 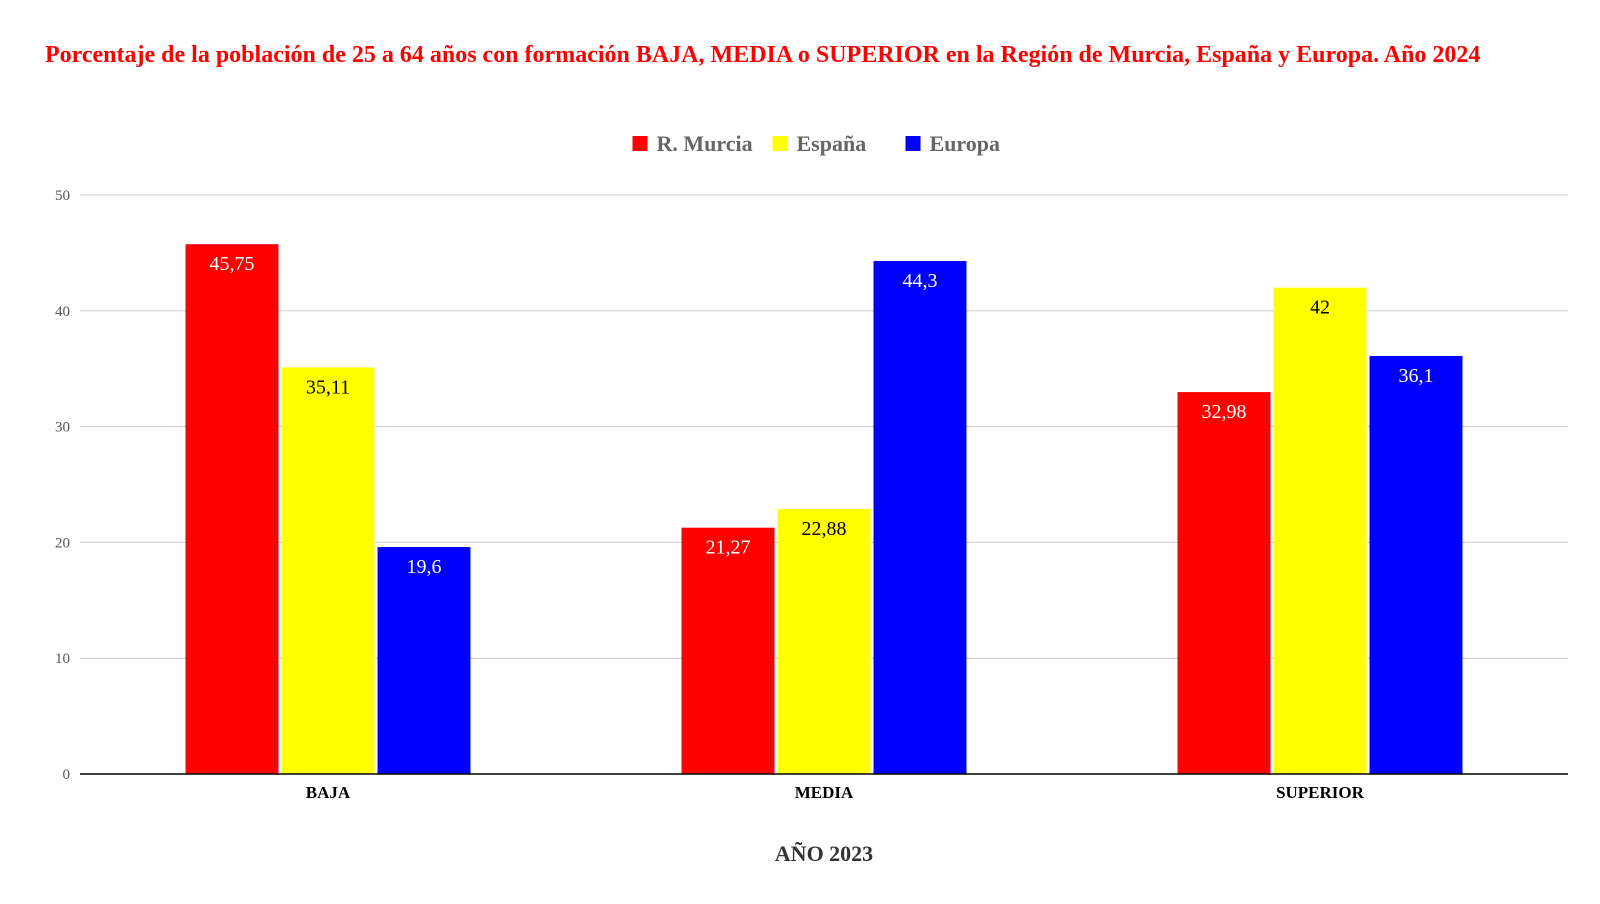 I want to click on y-tick-label: 30, so click(x=62, y=428).